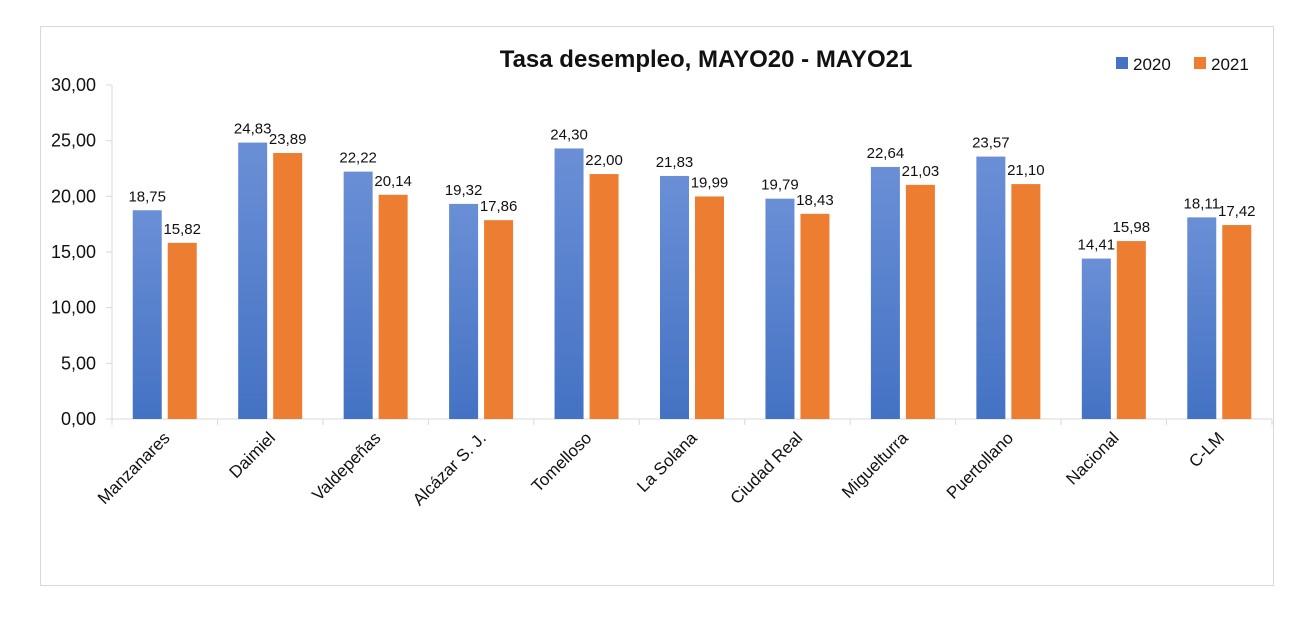  Describe the element at coordinates (815, 200) in the screenshot. I see `data-label-2021: 18,43` at that location.